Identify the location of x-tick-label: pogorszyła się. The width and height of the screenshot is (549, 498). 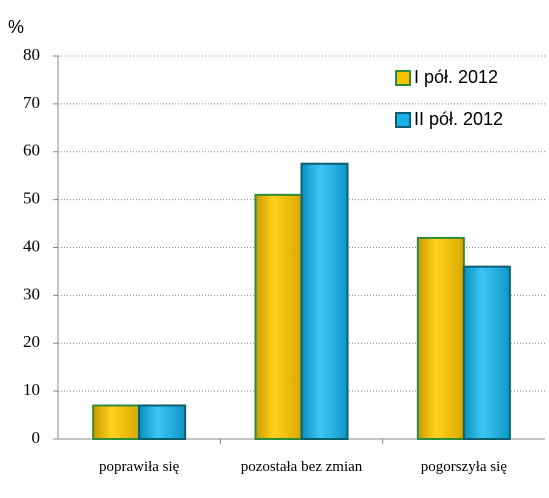
(463, 467).